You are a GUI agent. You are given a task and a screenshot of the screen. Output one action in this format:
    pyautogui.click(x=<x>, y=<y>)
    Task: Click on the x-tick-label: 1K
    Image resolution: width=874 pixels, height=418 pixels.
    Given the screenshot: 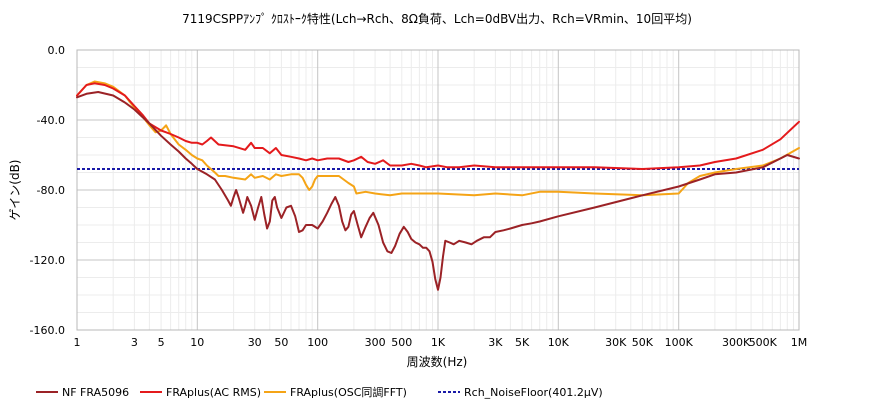 What is the action you would take?
    pyautogui.click(x=438, y=342)
    